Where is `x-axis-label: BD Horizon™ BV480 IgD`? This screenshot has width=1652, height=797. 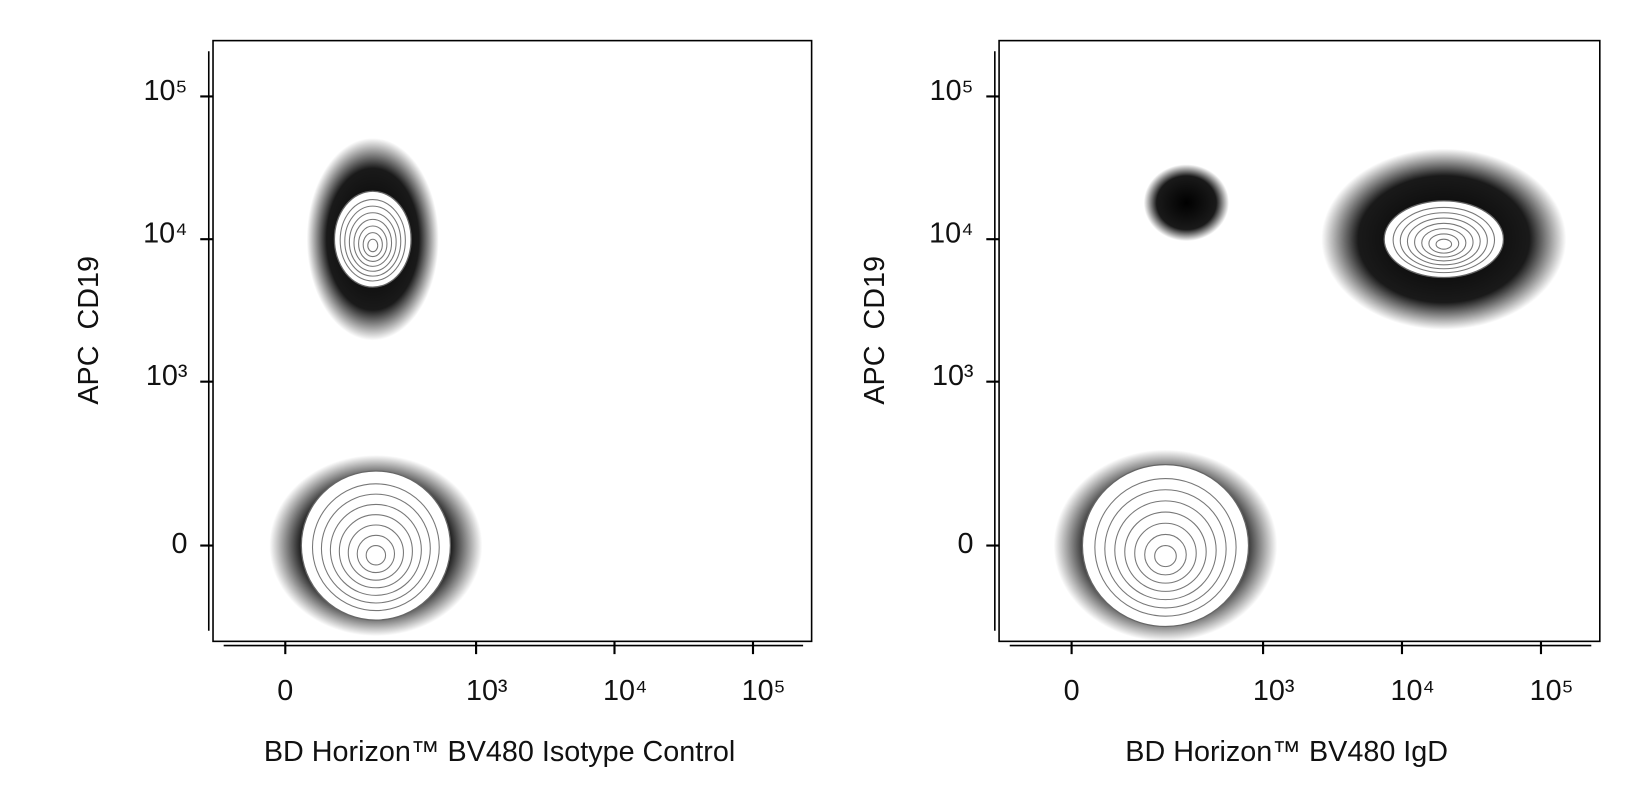 x-axis-label: BD Horizon™ BV480 IgD is located at coordinates (1286, 752).